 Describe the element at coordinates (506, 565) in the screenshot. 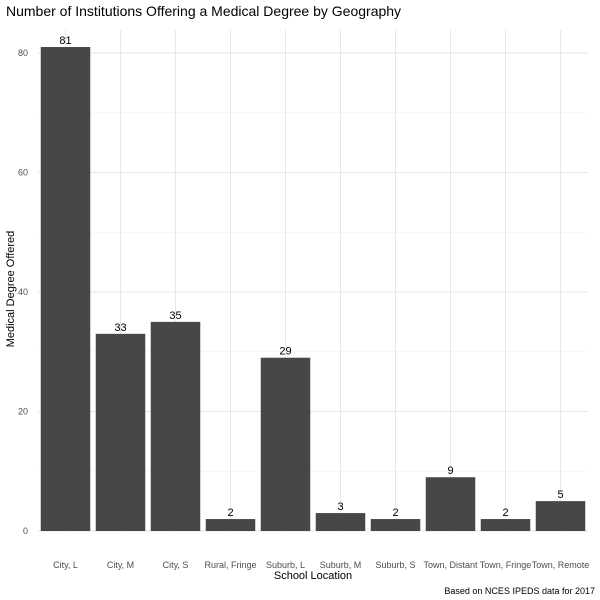

I see `x-tick-label: Town, Fringe` at that location.